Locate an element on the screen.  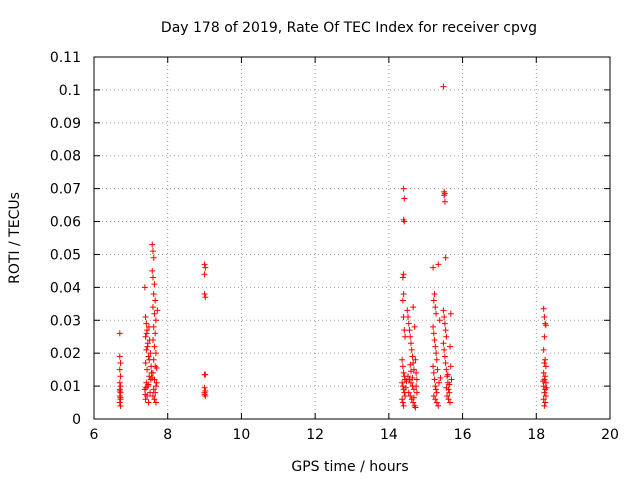
y-tick-label: 0.05 is located at coordinates (65, 255).